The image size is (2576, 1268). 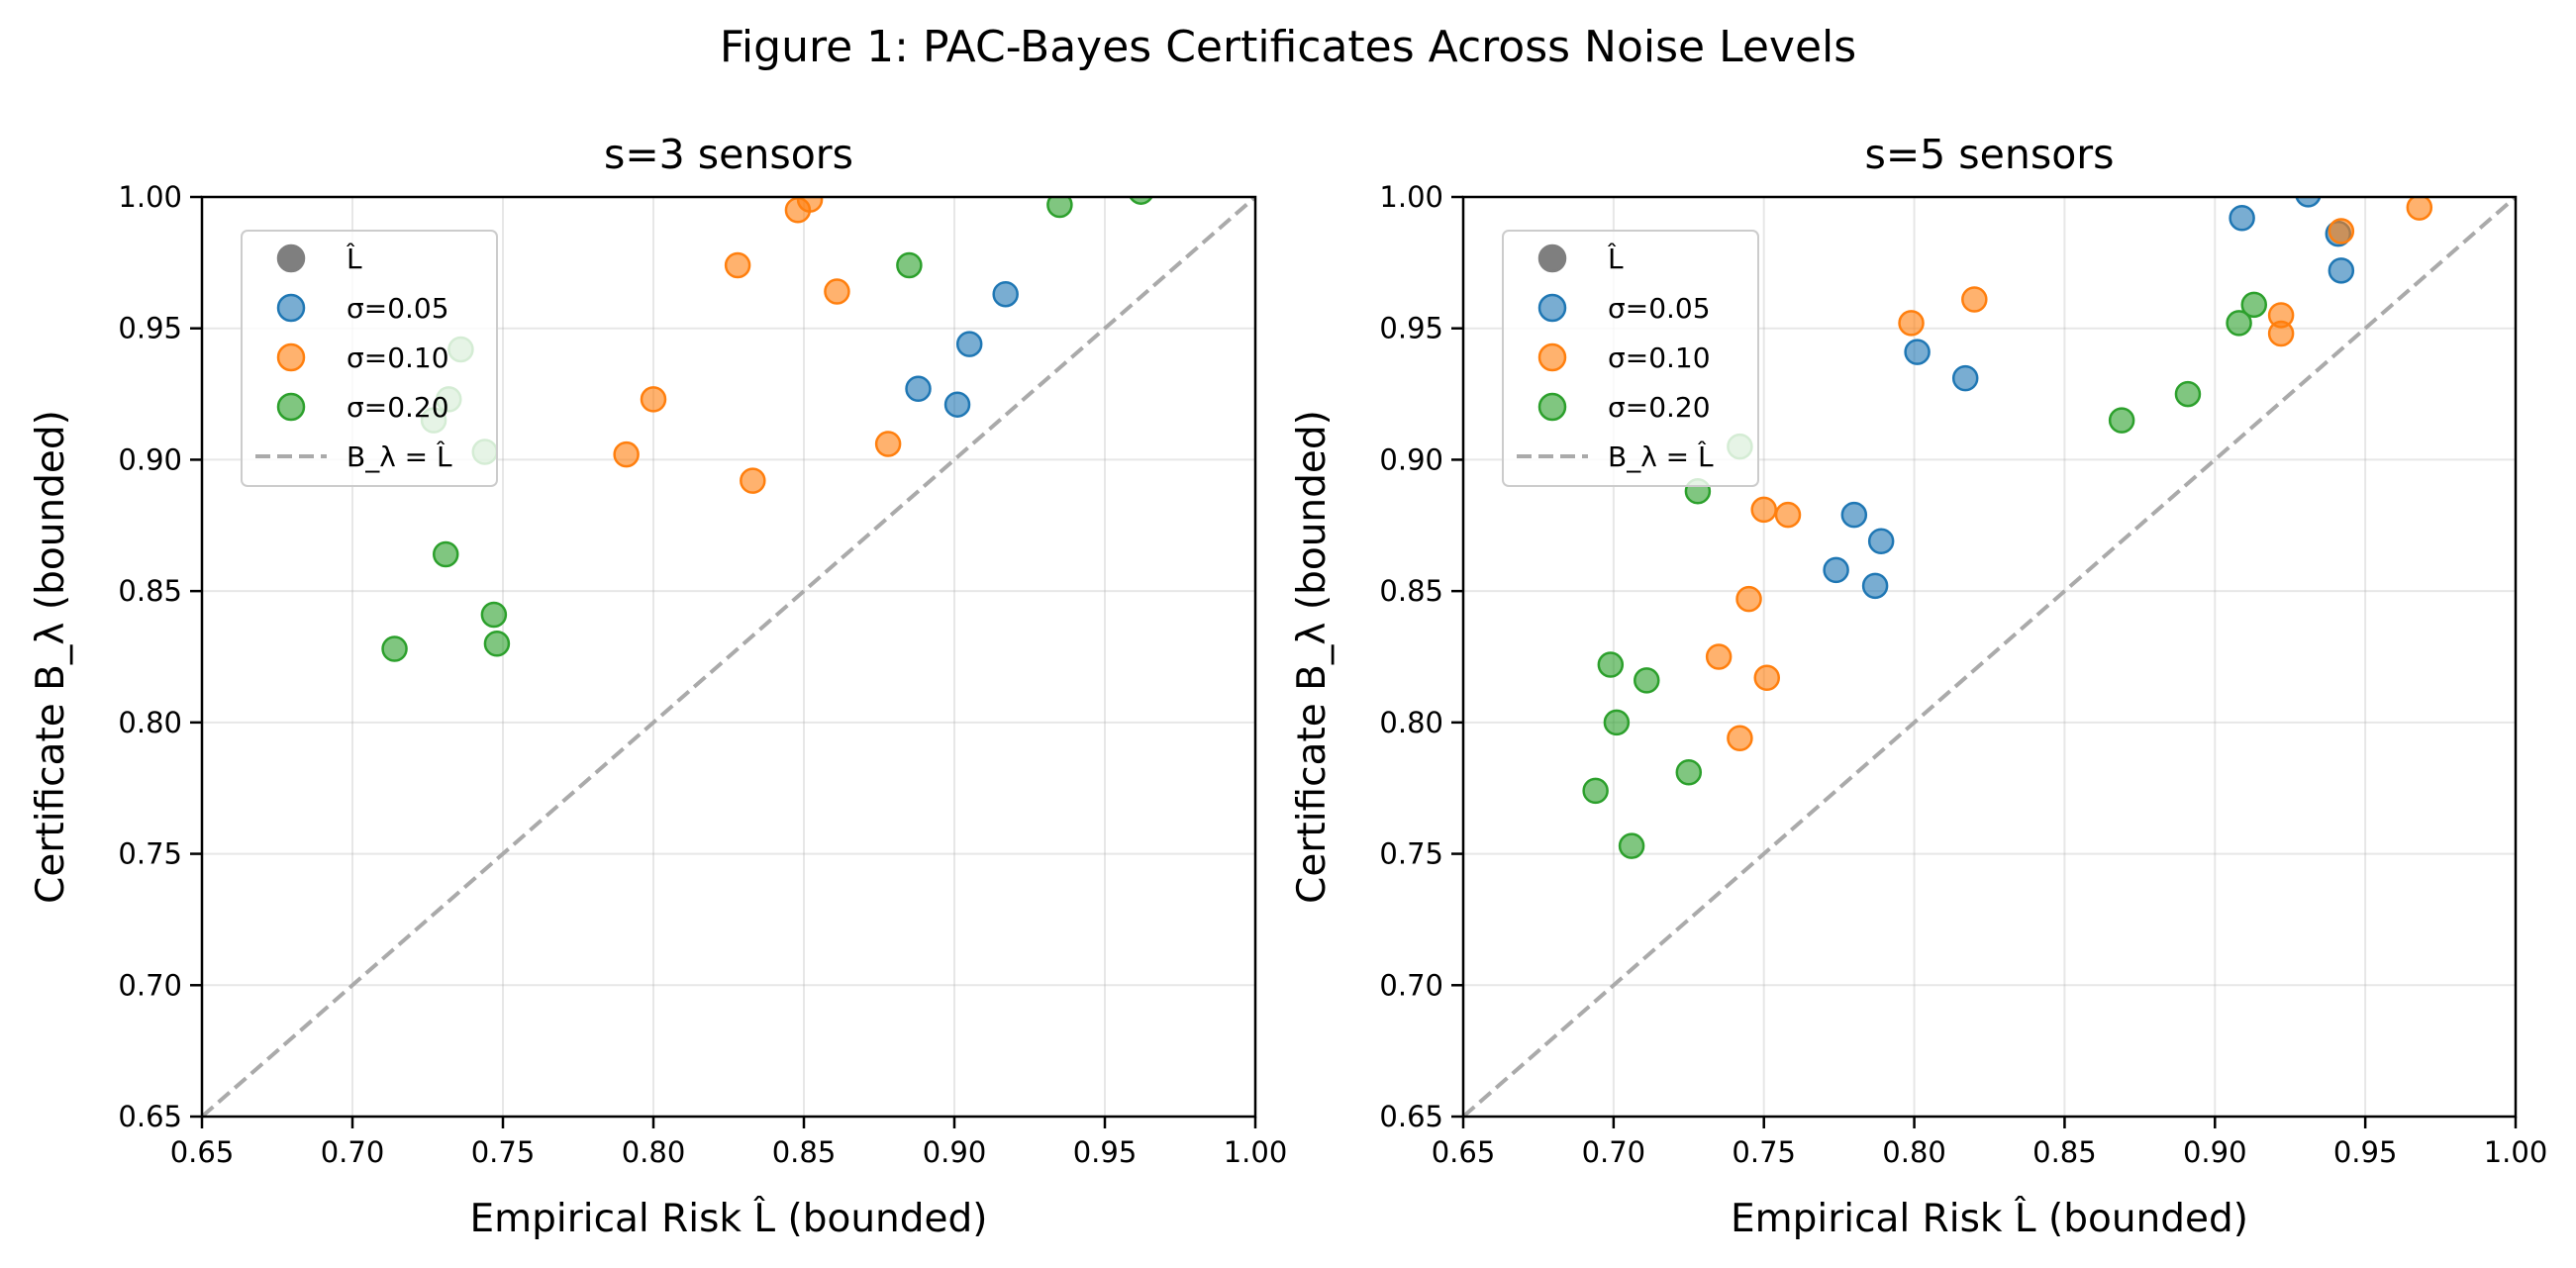 I want to click on y-axis-label: Certificate B_λ (bounded), so click(x=51, y=657).